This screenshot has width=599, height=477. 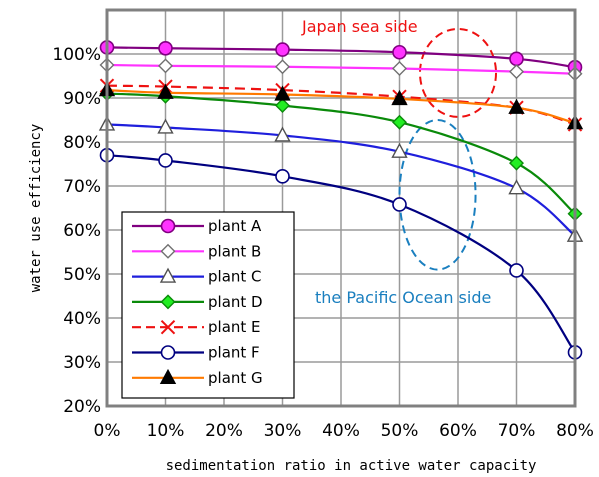 I want to click on y-tick-label: 30%, so click(x=82, y=363).